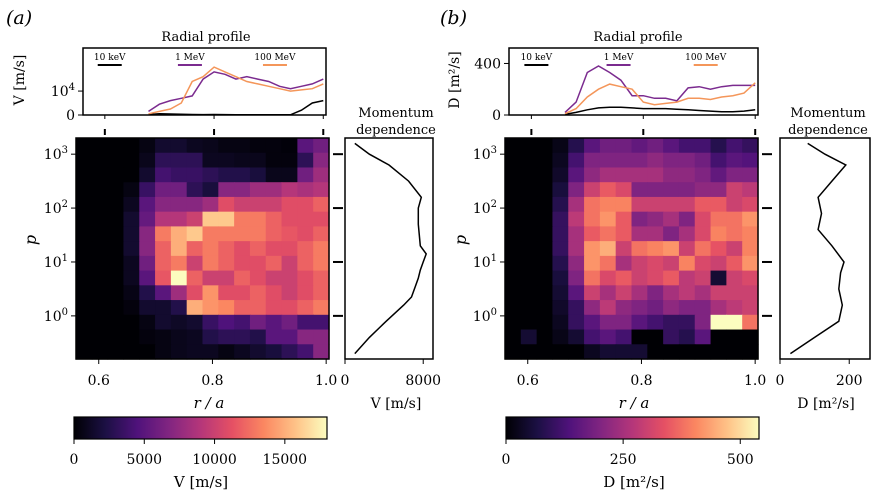  I want to click on y-tick-label: 0, so click(496, 116).